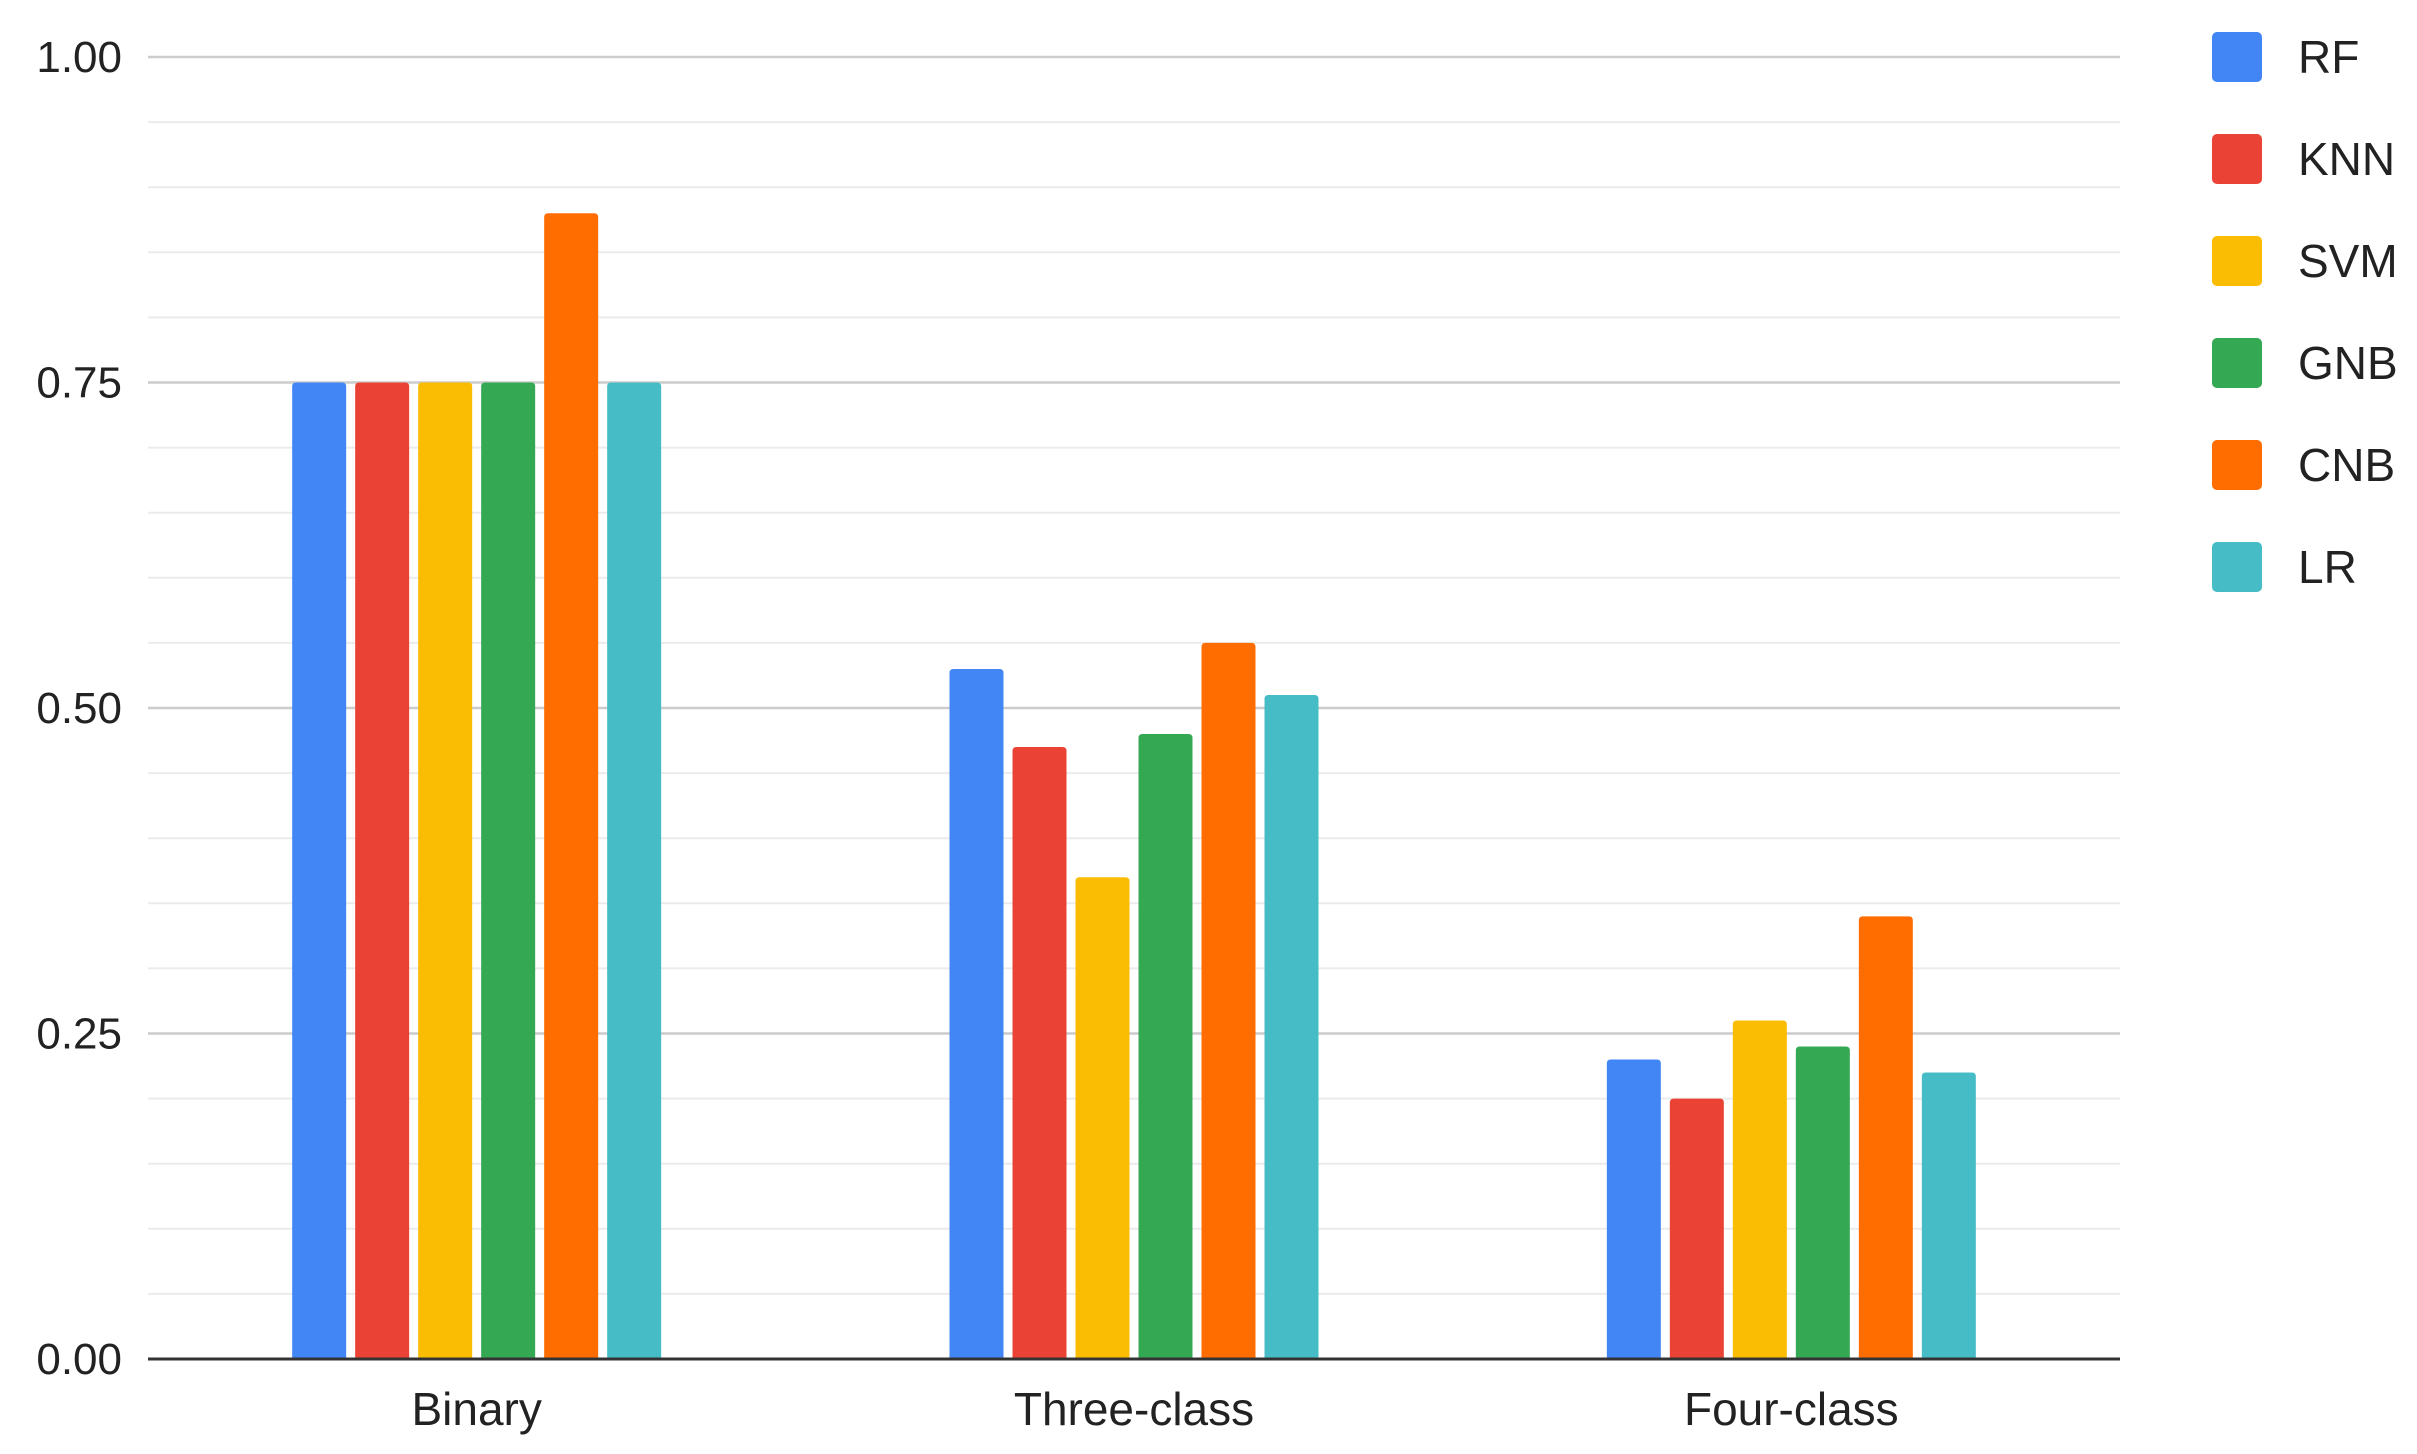 This screenshot has width=2417, height=1454. What do you see at coordinates (382, 870) in the screenshot?
I see `bar-knn-binary` at bounding box center [382, 870].